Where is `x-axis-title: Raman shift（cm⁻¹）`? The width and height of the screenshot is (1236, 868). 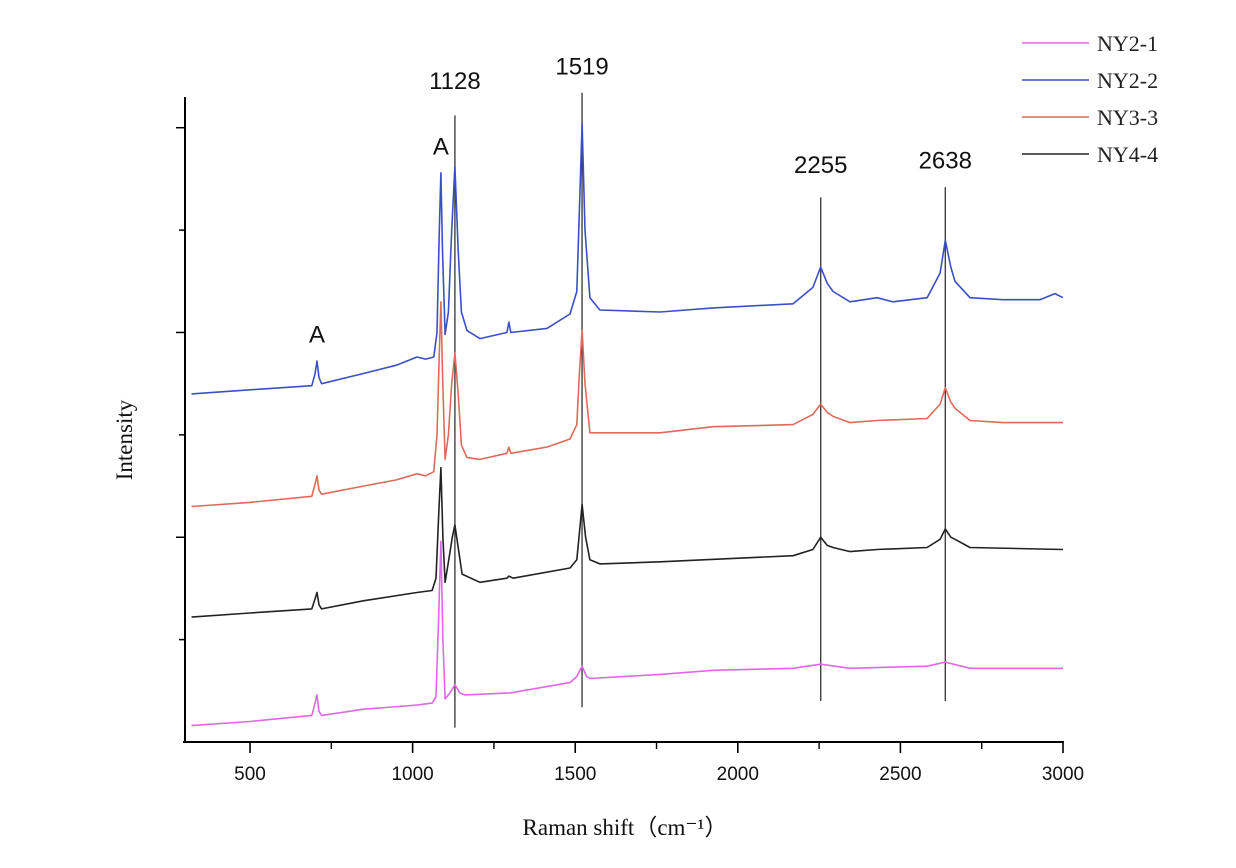
x-axis-title: Raman shift（cm⁻¹） is located at coordinates (625, 827).